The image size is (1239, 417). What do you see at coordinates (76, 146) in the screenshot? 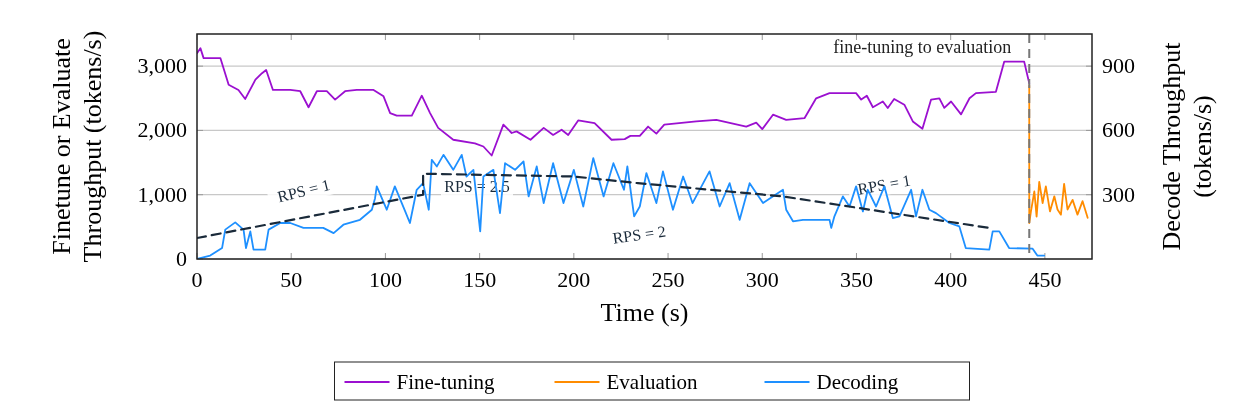
I see `y-axis-title: Finetune or Evaluate Throughput (tokens/s)` at bounding box center [76, 146].